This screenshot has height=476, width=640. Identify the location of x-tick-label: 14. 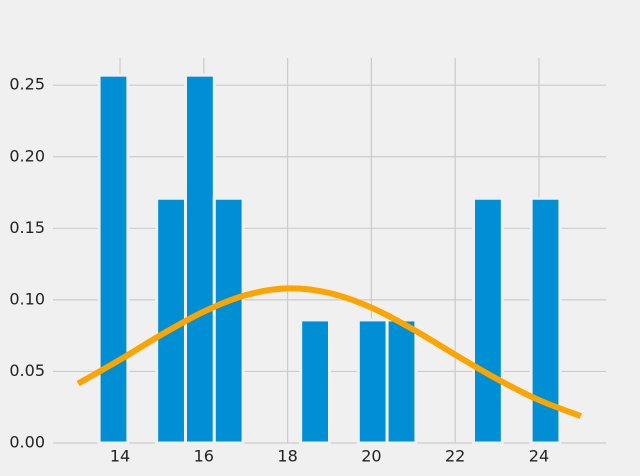
(120, 456).